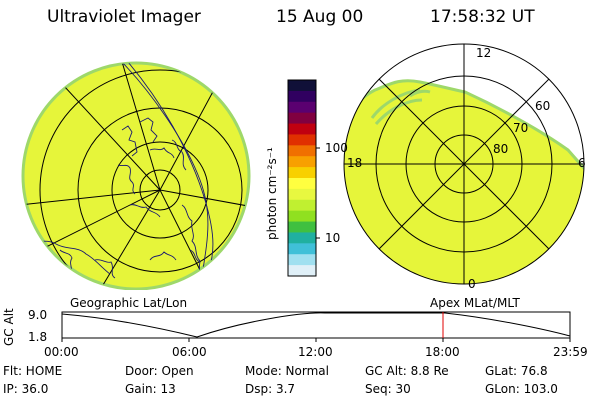  I want to click on altitude-plot, so click(316, 326).